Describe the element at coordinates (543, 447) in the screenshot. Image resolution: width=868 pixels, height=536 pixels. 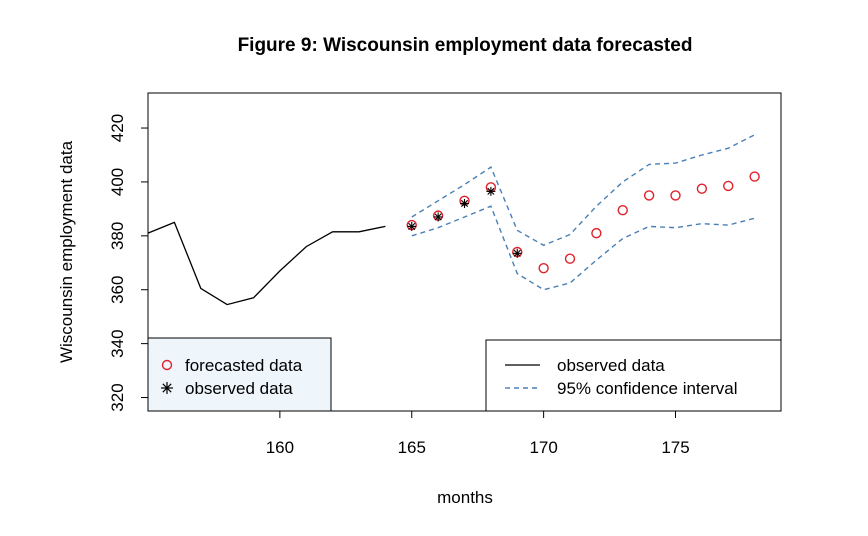
I see `x-tick-label: 170` at that location.